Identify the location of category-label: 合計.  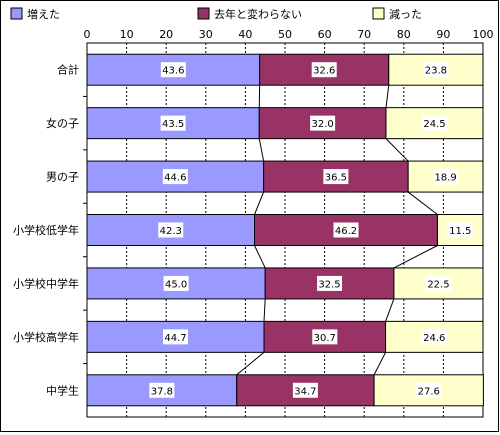
(68, 70).